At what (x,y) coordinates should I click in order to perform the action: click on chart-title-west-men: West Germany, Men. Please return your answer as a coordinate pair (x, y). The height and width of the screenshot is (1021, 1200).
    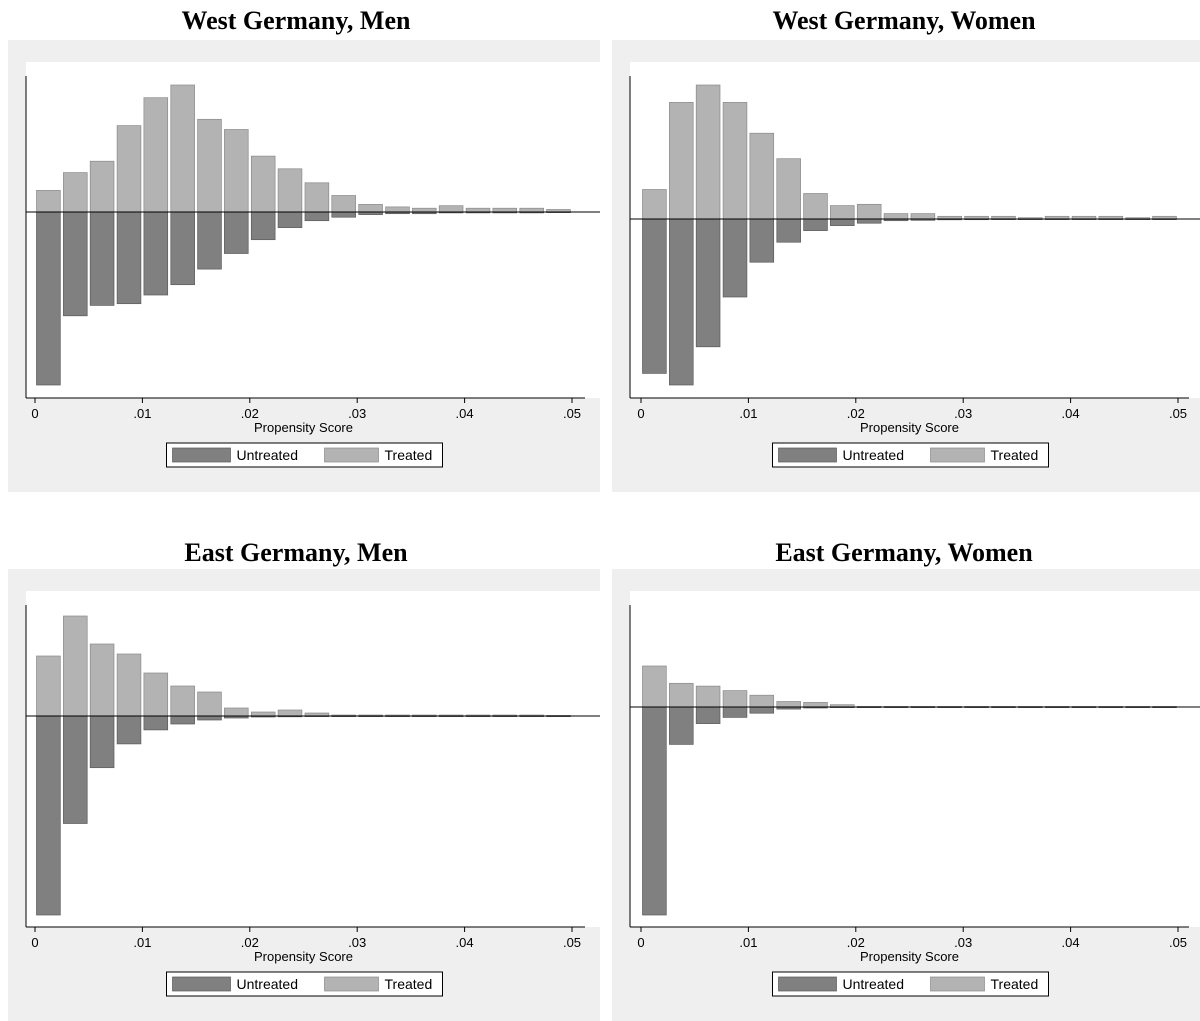
    Looking at the image, I should click on (296, 20).